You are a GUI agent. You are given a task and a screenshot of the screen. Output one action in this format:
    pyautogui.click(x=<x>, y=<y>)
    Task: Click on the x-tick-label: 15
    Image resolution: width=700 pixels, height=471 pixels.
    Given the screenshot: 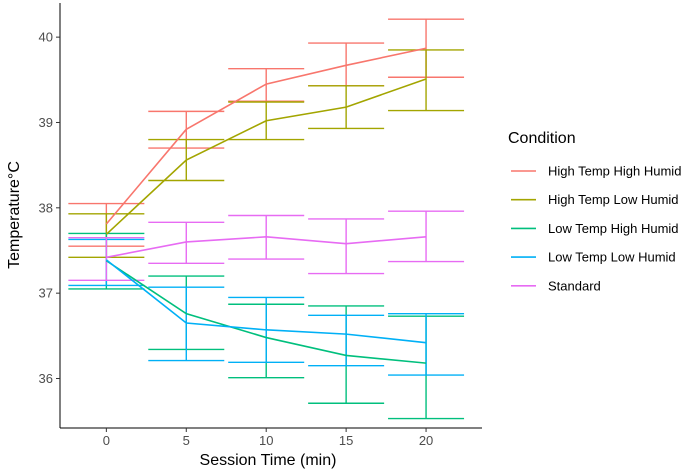 What is the action you would take?
    pyautogui.click(x=346, y=440)
    